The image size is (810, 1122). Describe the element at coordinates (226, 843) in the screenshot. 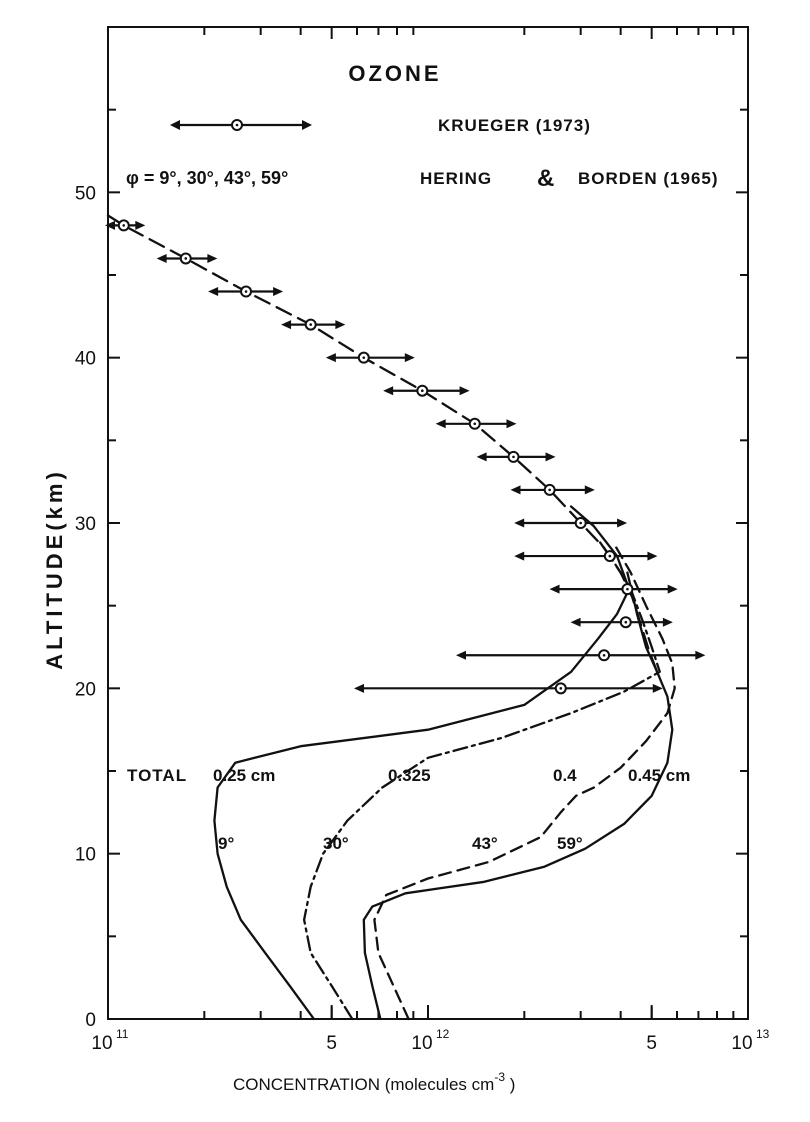

I see `angle-label-9: 9°` at that location.